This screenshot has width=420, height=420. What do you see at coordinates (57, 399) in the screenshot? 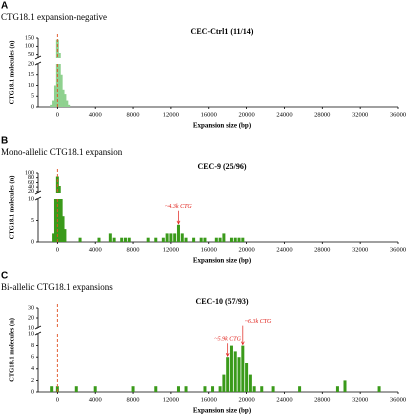
I see `x-tick-label: 0` at bounding box center [57, 399].